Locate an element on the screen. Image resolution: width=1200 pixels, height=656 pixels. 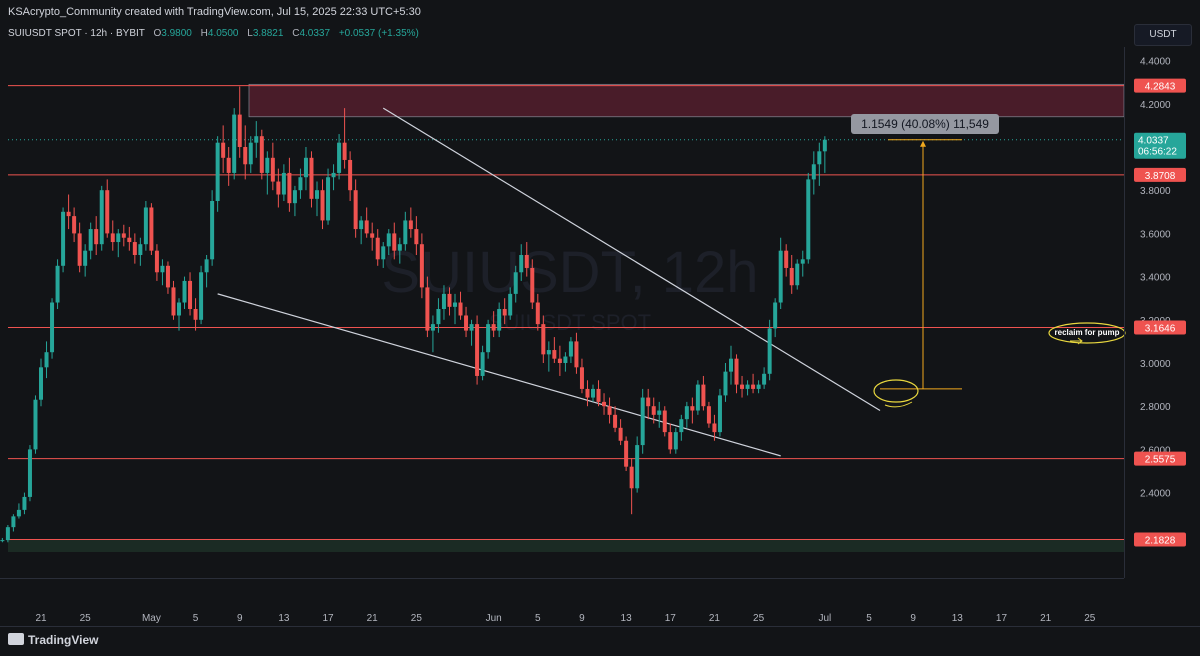
price-axis is located at coordinates (1162, 312).